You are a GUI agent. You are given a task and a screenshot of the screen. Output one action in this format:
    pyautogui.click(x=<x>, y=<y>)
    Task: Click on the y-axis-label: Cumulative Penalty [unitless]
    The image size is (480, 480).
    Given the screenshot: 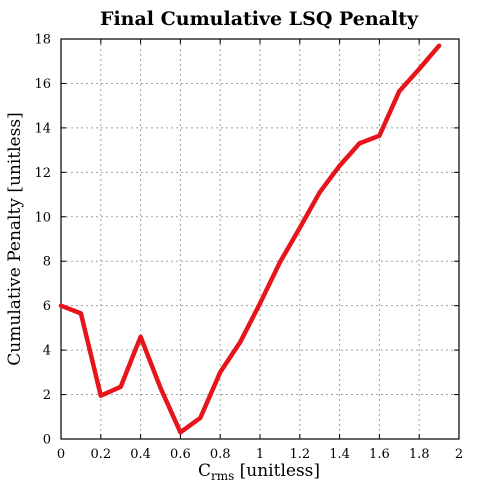 What is the action you would take?
    pyautogui.click(x=15, y=238)
    